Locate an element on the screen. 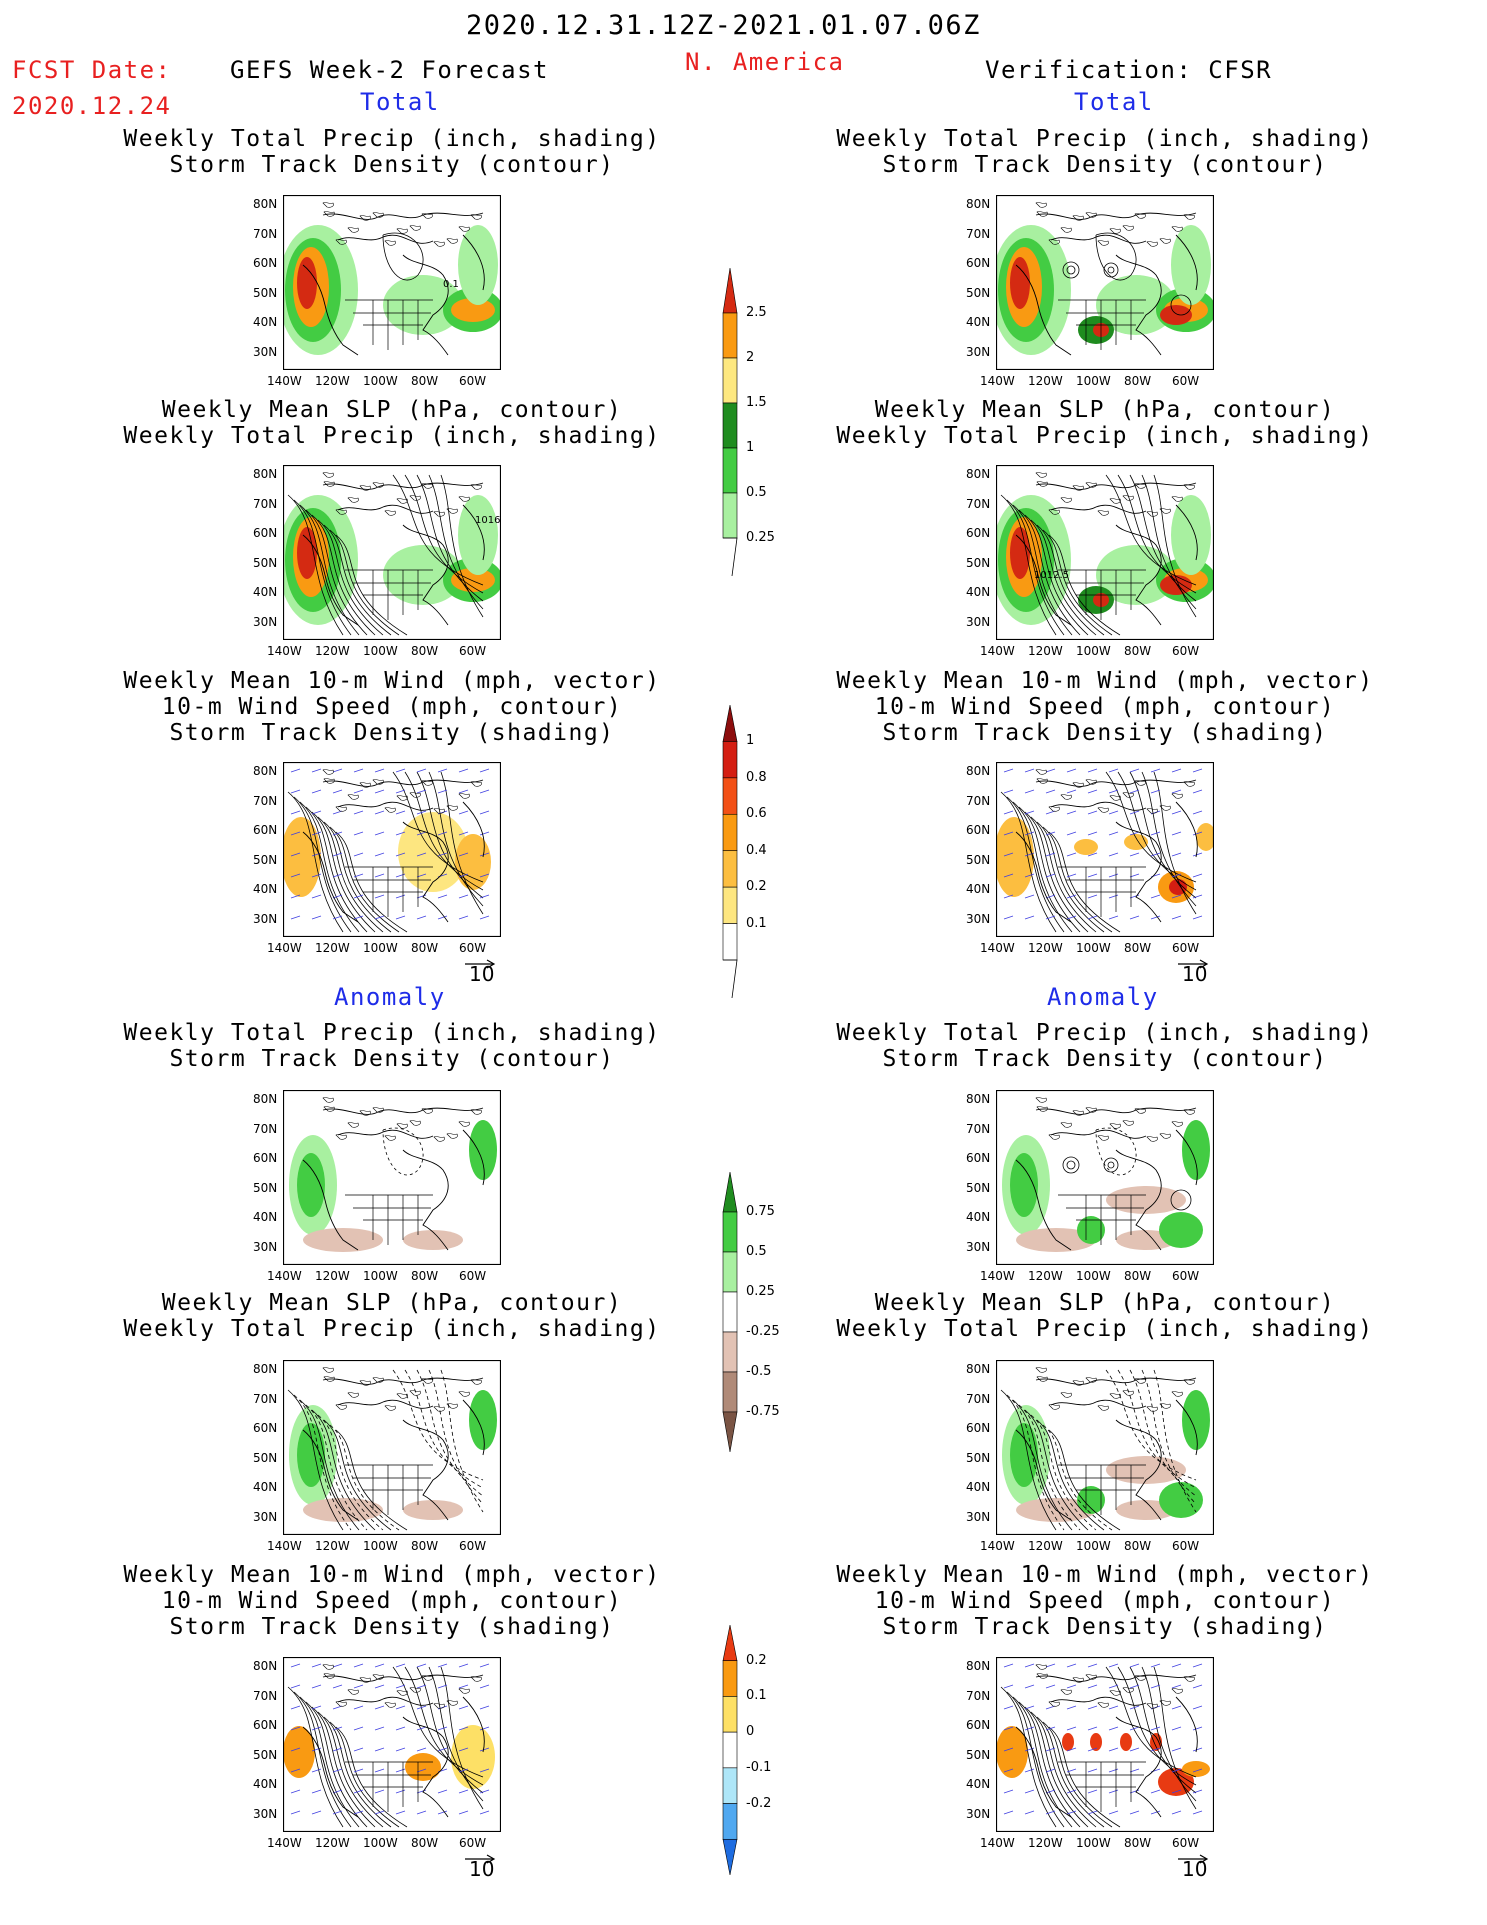 Image resolution: width=1487 pixels, height=1925 pixels. vector-reference-label: 10 is located at coordinates (1195, 1869).